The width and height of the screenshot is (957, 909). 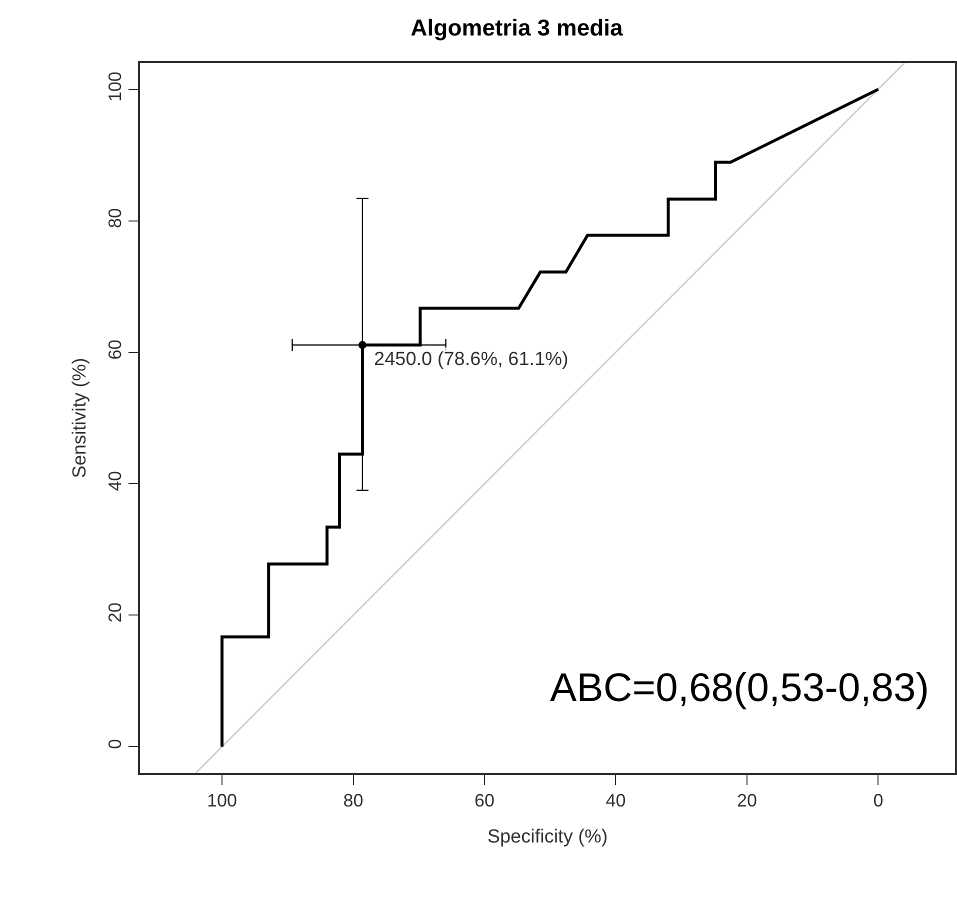 I want to click on annotation: ABC=0,68(0,53-0,83), so click(x=740, y=688).